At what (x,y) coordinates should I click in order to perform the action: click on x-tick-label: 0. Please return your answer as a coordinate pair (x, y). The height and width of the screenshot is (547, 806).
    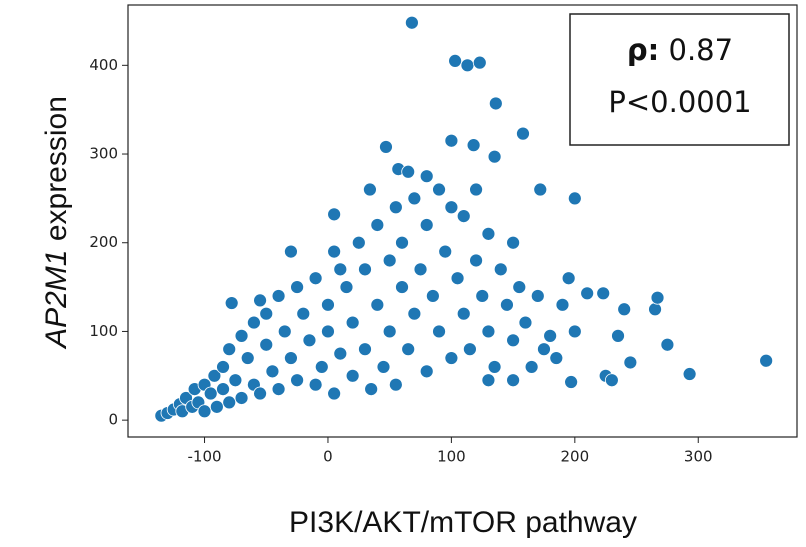
    Looking at the image, I should click on (328, 457).